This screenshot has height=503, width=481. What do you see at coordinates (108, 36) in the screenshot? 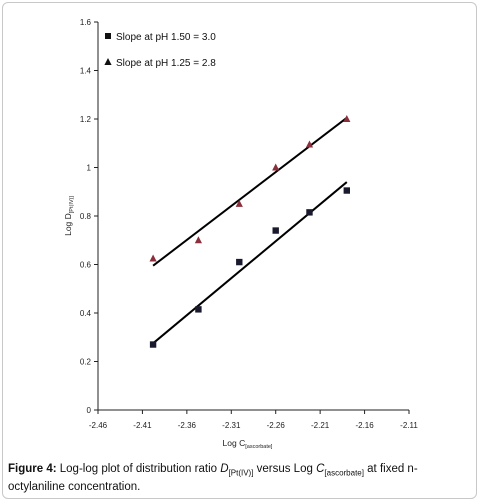
I see `legend-square-icon` at bounding box center [108, 36].